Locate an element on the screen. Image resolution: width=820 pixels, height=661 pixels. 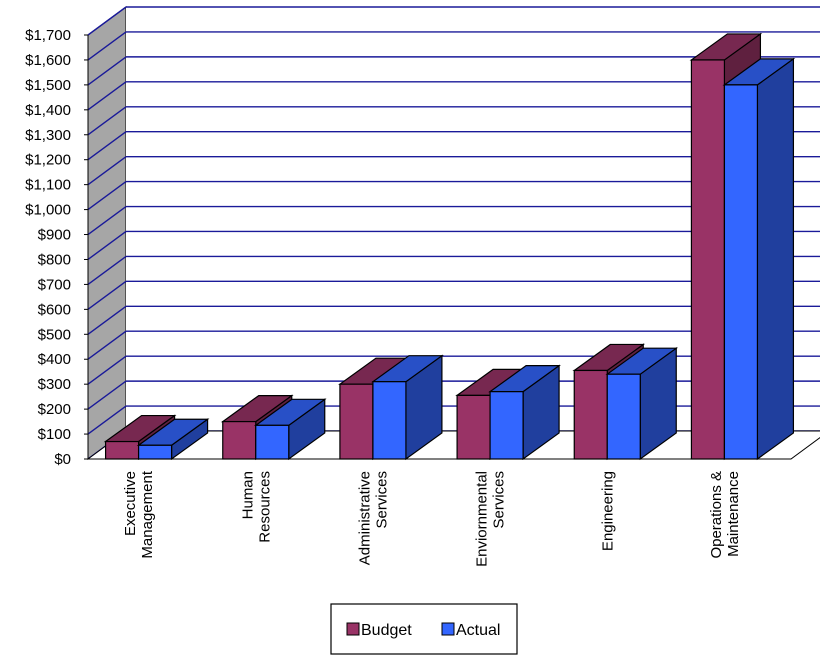
y-tick-label: $1,000 is located at coordinates (48, 210).